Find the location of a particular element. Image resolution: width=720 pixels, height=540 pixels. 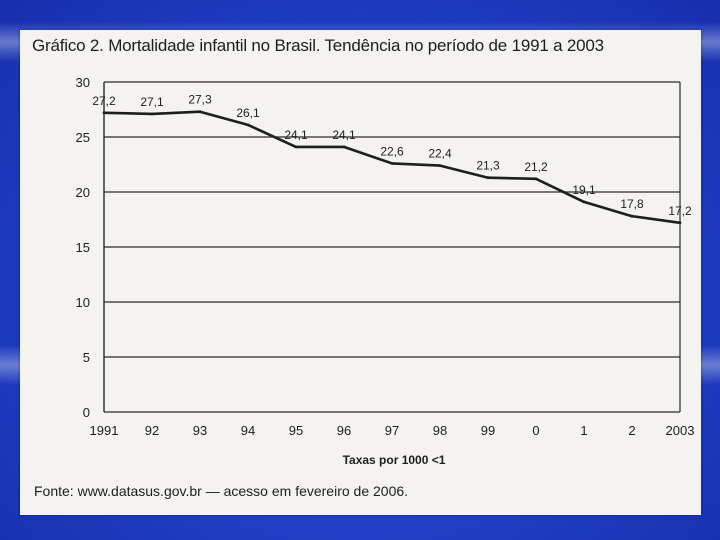

data-label: 26,1 is located at coordinates (248, 113).